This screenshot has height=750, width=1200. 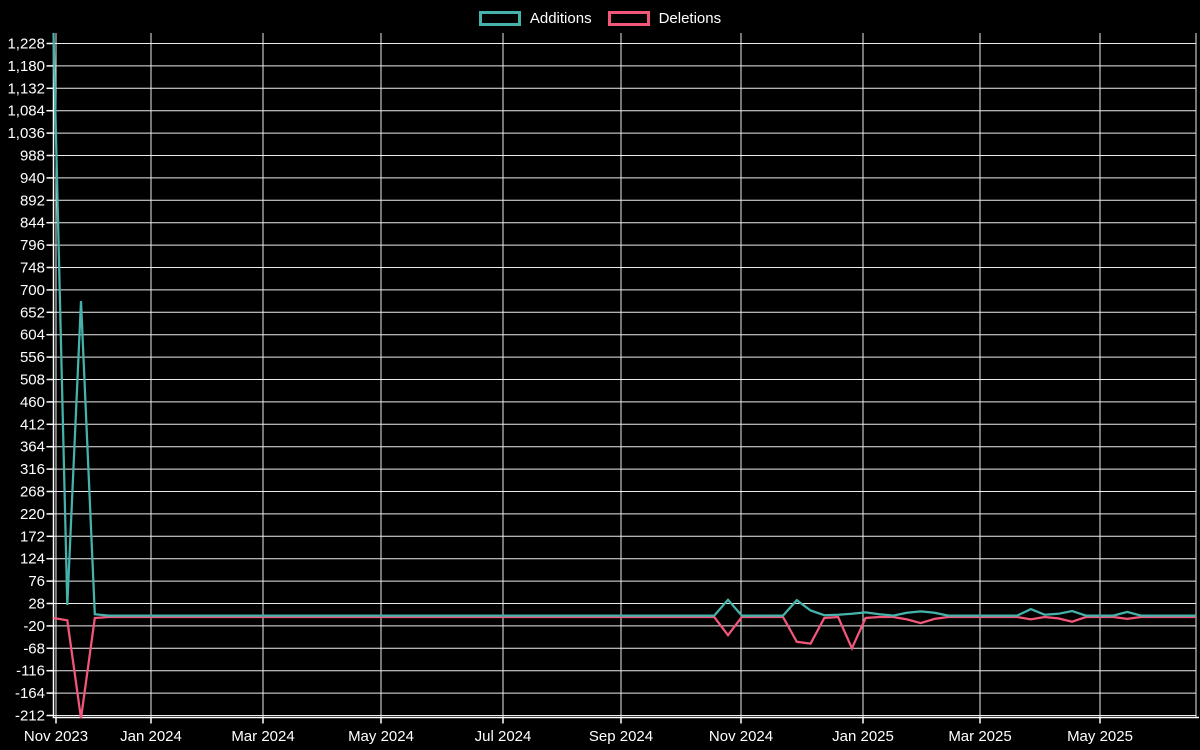 I want to click on additions-swatch-icon, so click(x=499, y=18).